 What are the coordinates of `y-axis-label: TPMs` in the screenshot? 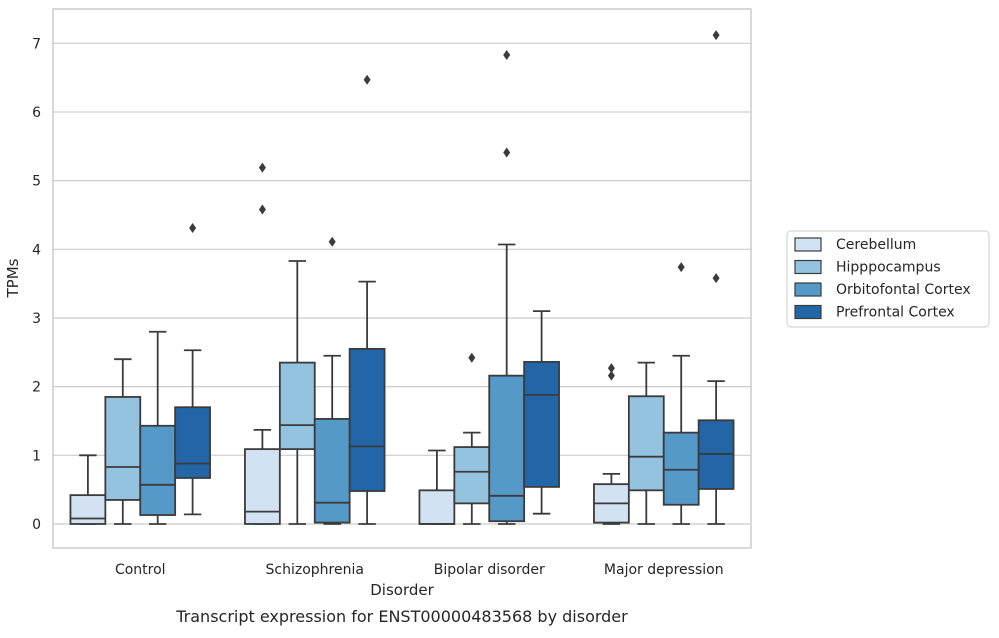 It's located at (13, 278).